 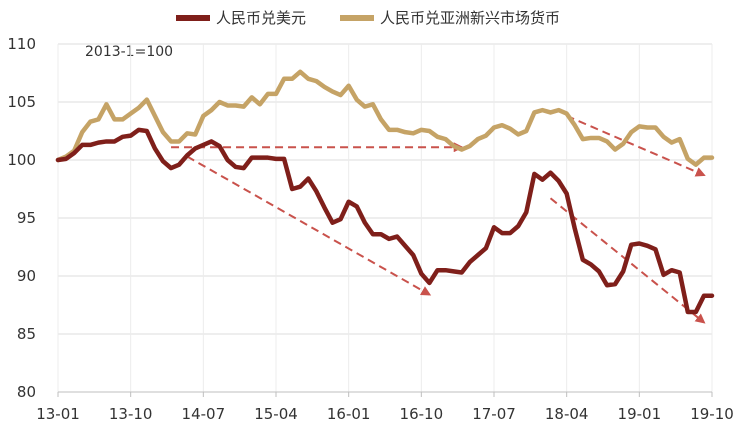 What do you see at coordinates (26, 334) in the screenshot?
I see `y-tick-label: 85` at bounding box center [26, 334].